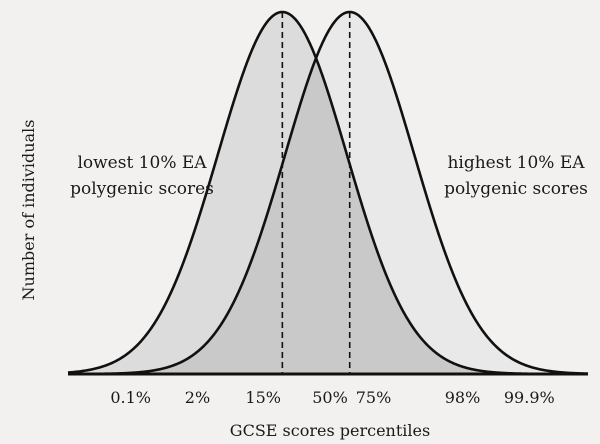  What do you see at coordinates (516, 163) in the screenshot?
I see `annotation-highest-line1: highest 10% EA` at bounding box center [516, 163].